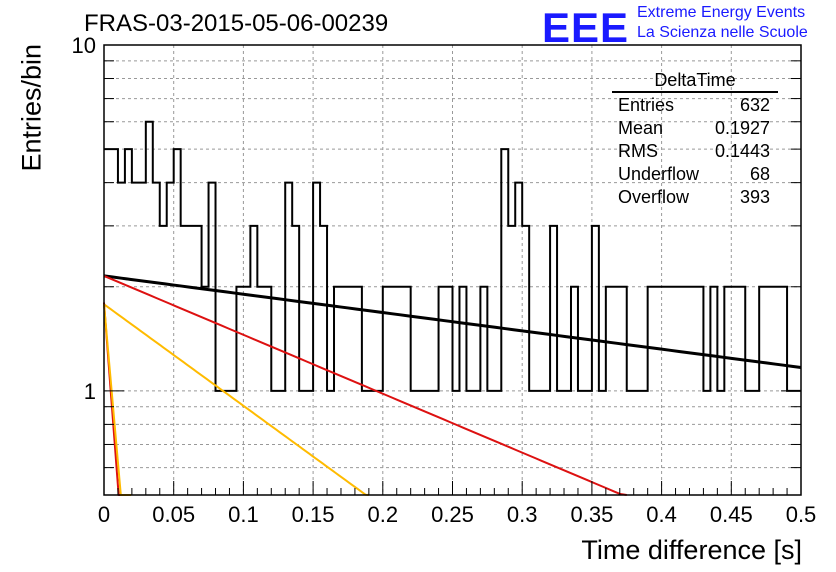 The width and height of the screenshot is (836, 572). Describe the element at coordinates (731, 514) in the screenshot. I see `x-tick-label: 0.45` at that location.